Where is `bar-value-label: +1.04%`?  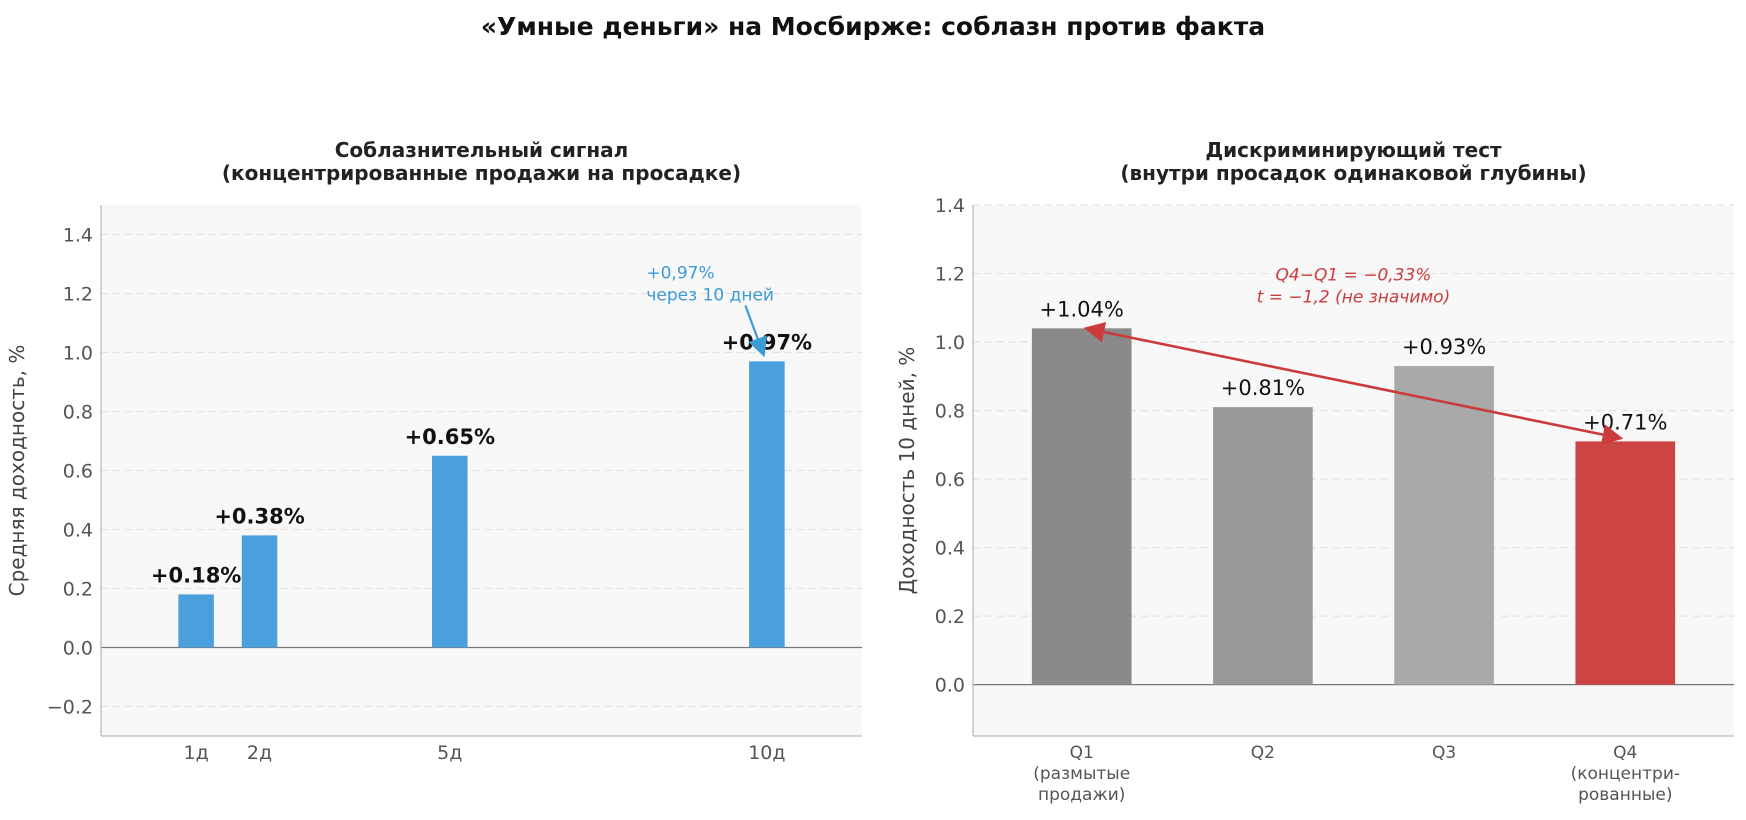 bar-value-label: +1.04% is located at coordinates (1082, 309).